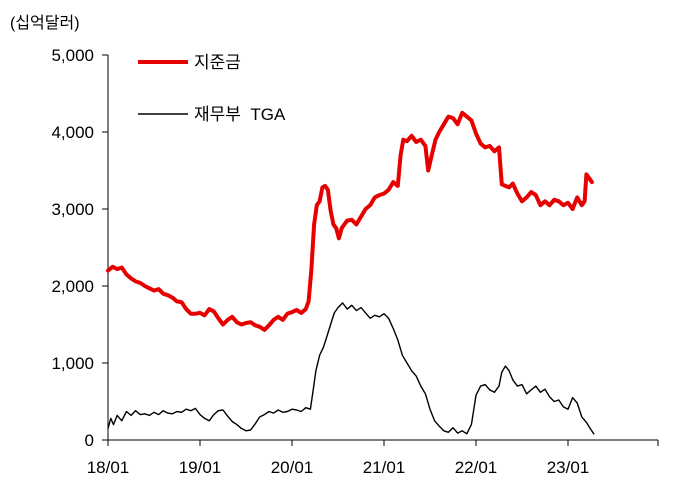 This screenshot has width=677, height=492. I want to click on x-axis: 18/01 19/01 20/01 21/01 22/01 23/01, so click(373, 458).